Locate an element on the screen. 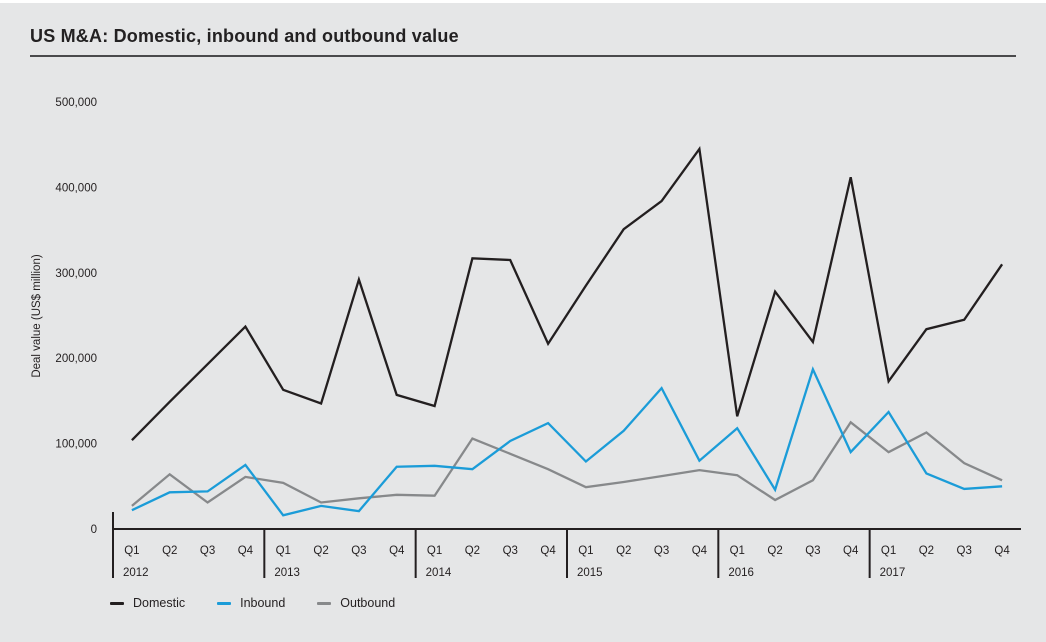 This screenshot has width=1046, height=642. legend-item-domestic: Domestic is located at coordinates (147, 603).